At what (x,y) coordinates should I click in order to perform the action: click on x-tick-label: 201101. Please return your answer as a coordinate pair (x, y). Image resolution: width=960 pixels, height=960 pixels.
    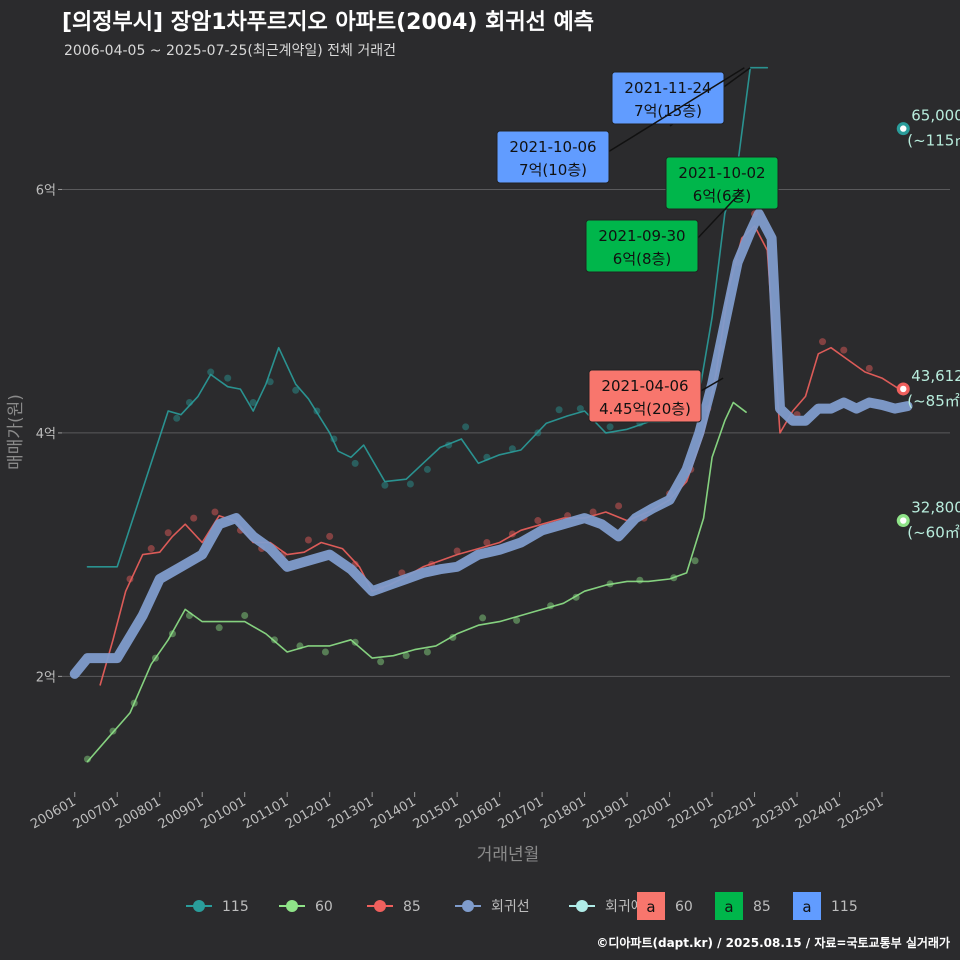
    Looking at the image, I should click on (266, 813).